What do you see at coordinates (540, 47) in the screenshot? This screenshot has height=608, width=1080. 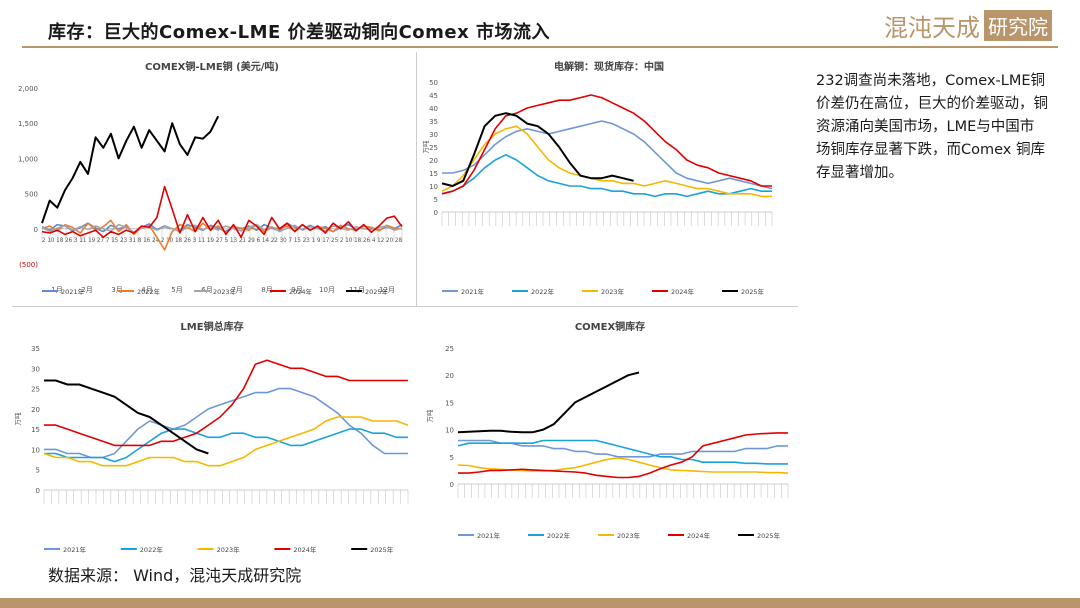 I see `header-divider` at bounding box center [540, 47].